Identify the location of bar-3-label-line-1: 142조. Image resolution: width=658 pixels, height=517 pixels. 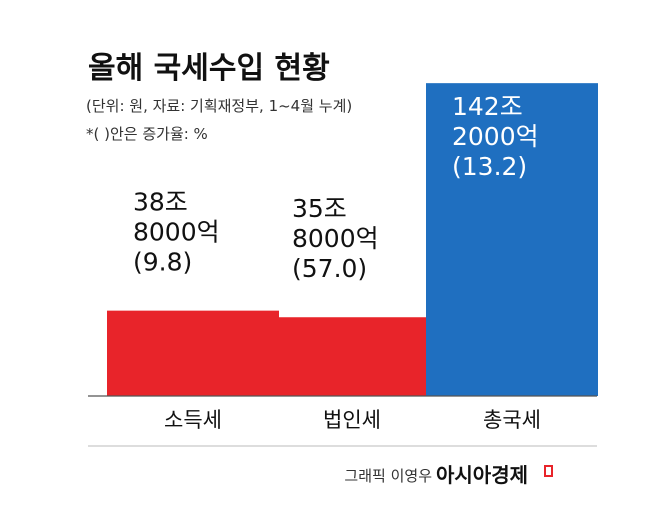
(487, 106).